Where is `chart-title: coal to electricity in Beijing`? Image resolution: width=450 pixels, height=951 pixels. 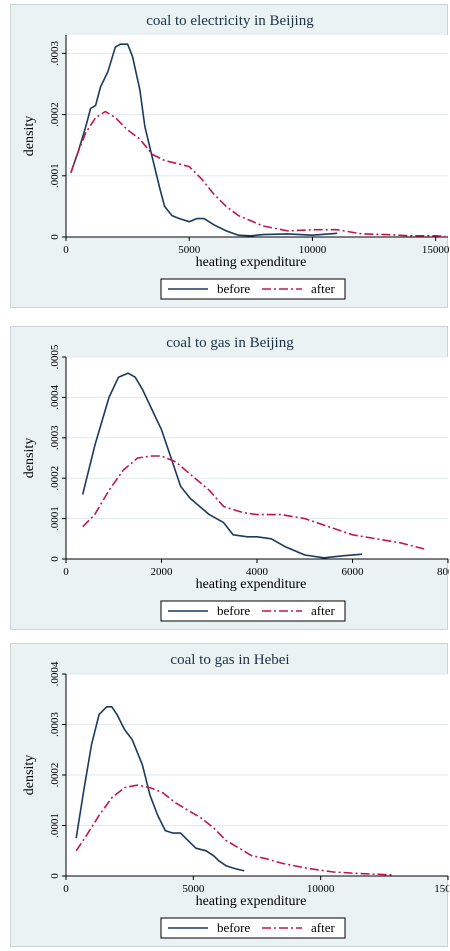
chart-title: coal to electricity in Beijing is located at coordinates (230, 21).